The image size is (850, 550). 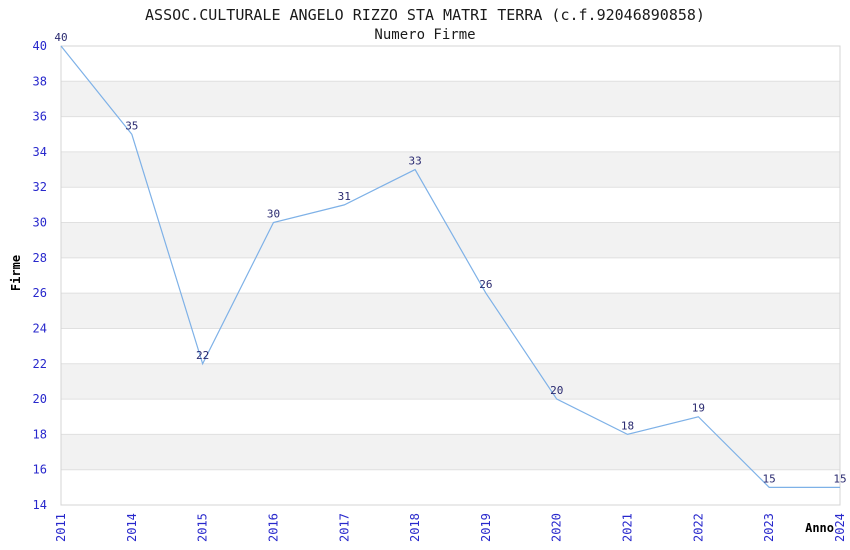 I want to click on x-tick-label: 2018, so click(x=415, y=527).